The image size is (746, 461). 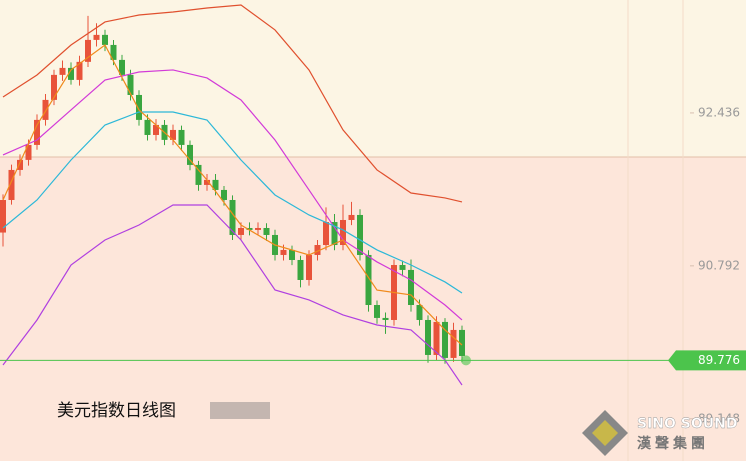 What do you see at coordinates (673, 443) in the screenshot?
I see `logo-chinese: 漢聲集團` at bounding box center [673, 443].